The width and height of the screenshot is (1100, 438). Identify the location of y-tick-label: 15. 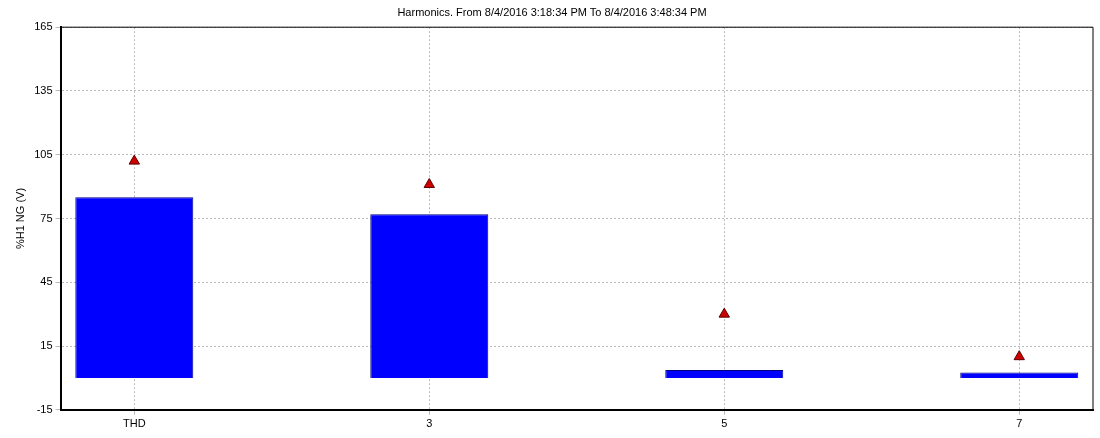
(46, 345).